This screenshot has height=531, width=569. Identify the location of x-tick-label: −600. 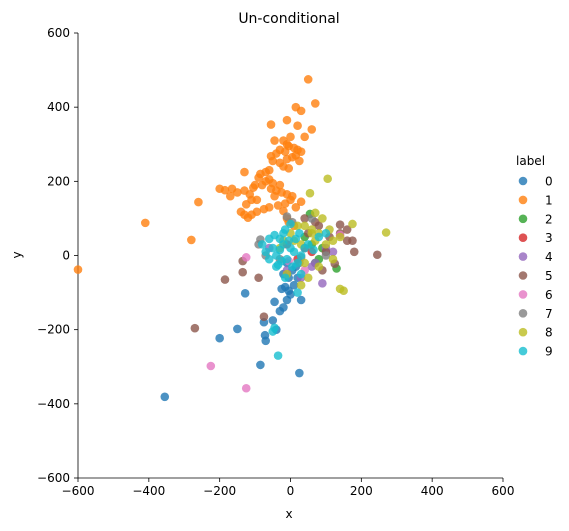
(78, 491).